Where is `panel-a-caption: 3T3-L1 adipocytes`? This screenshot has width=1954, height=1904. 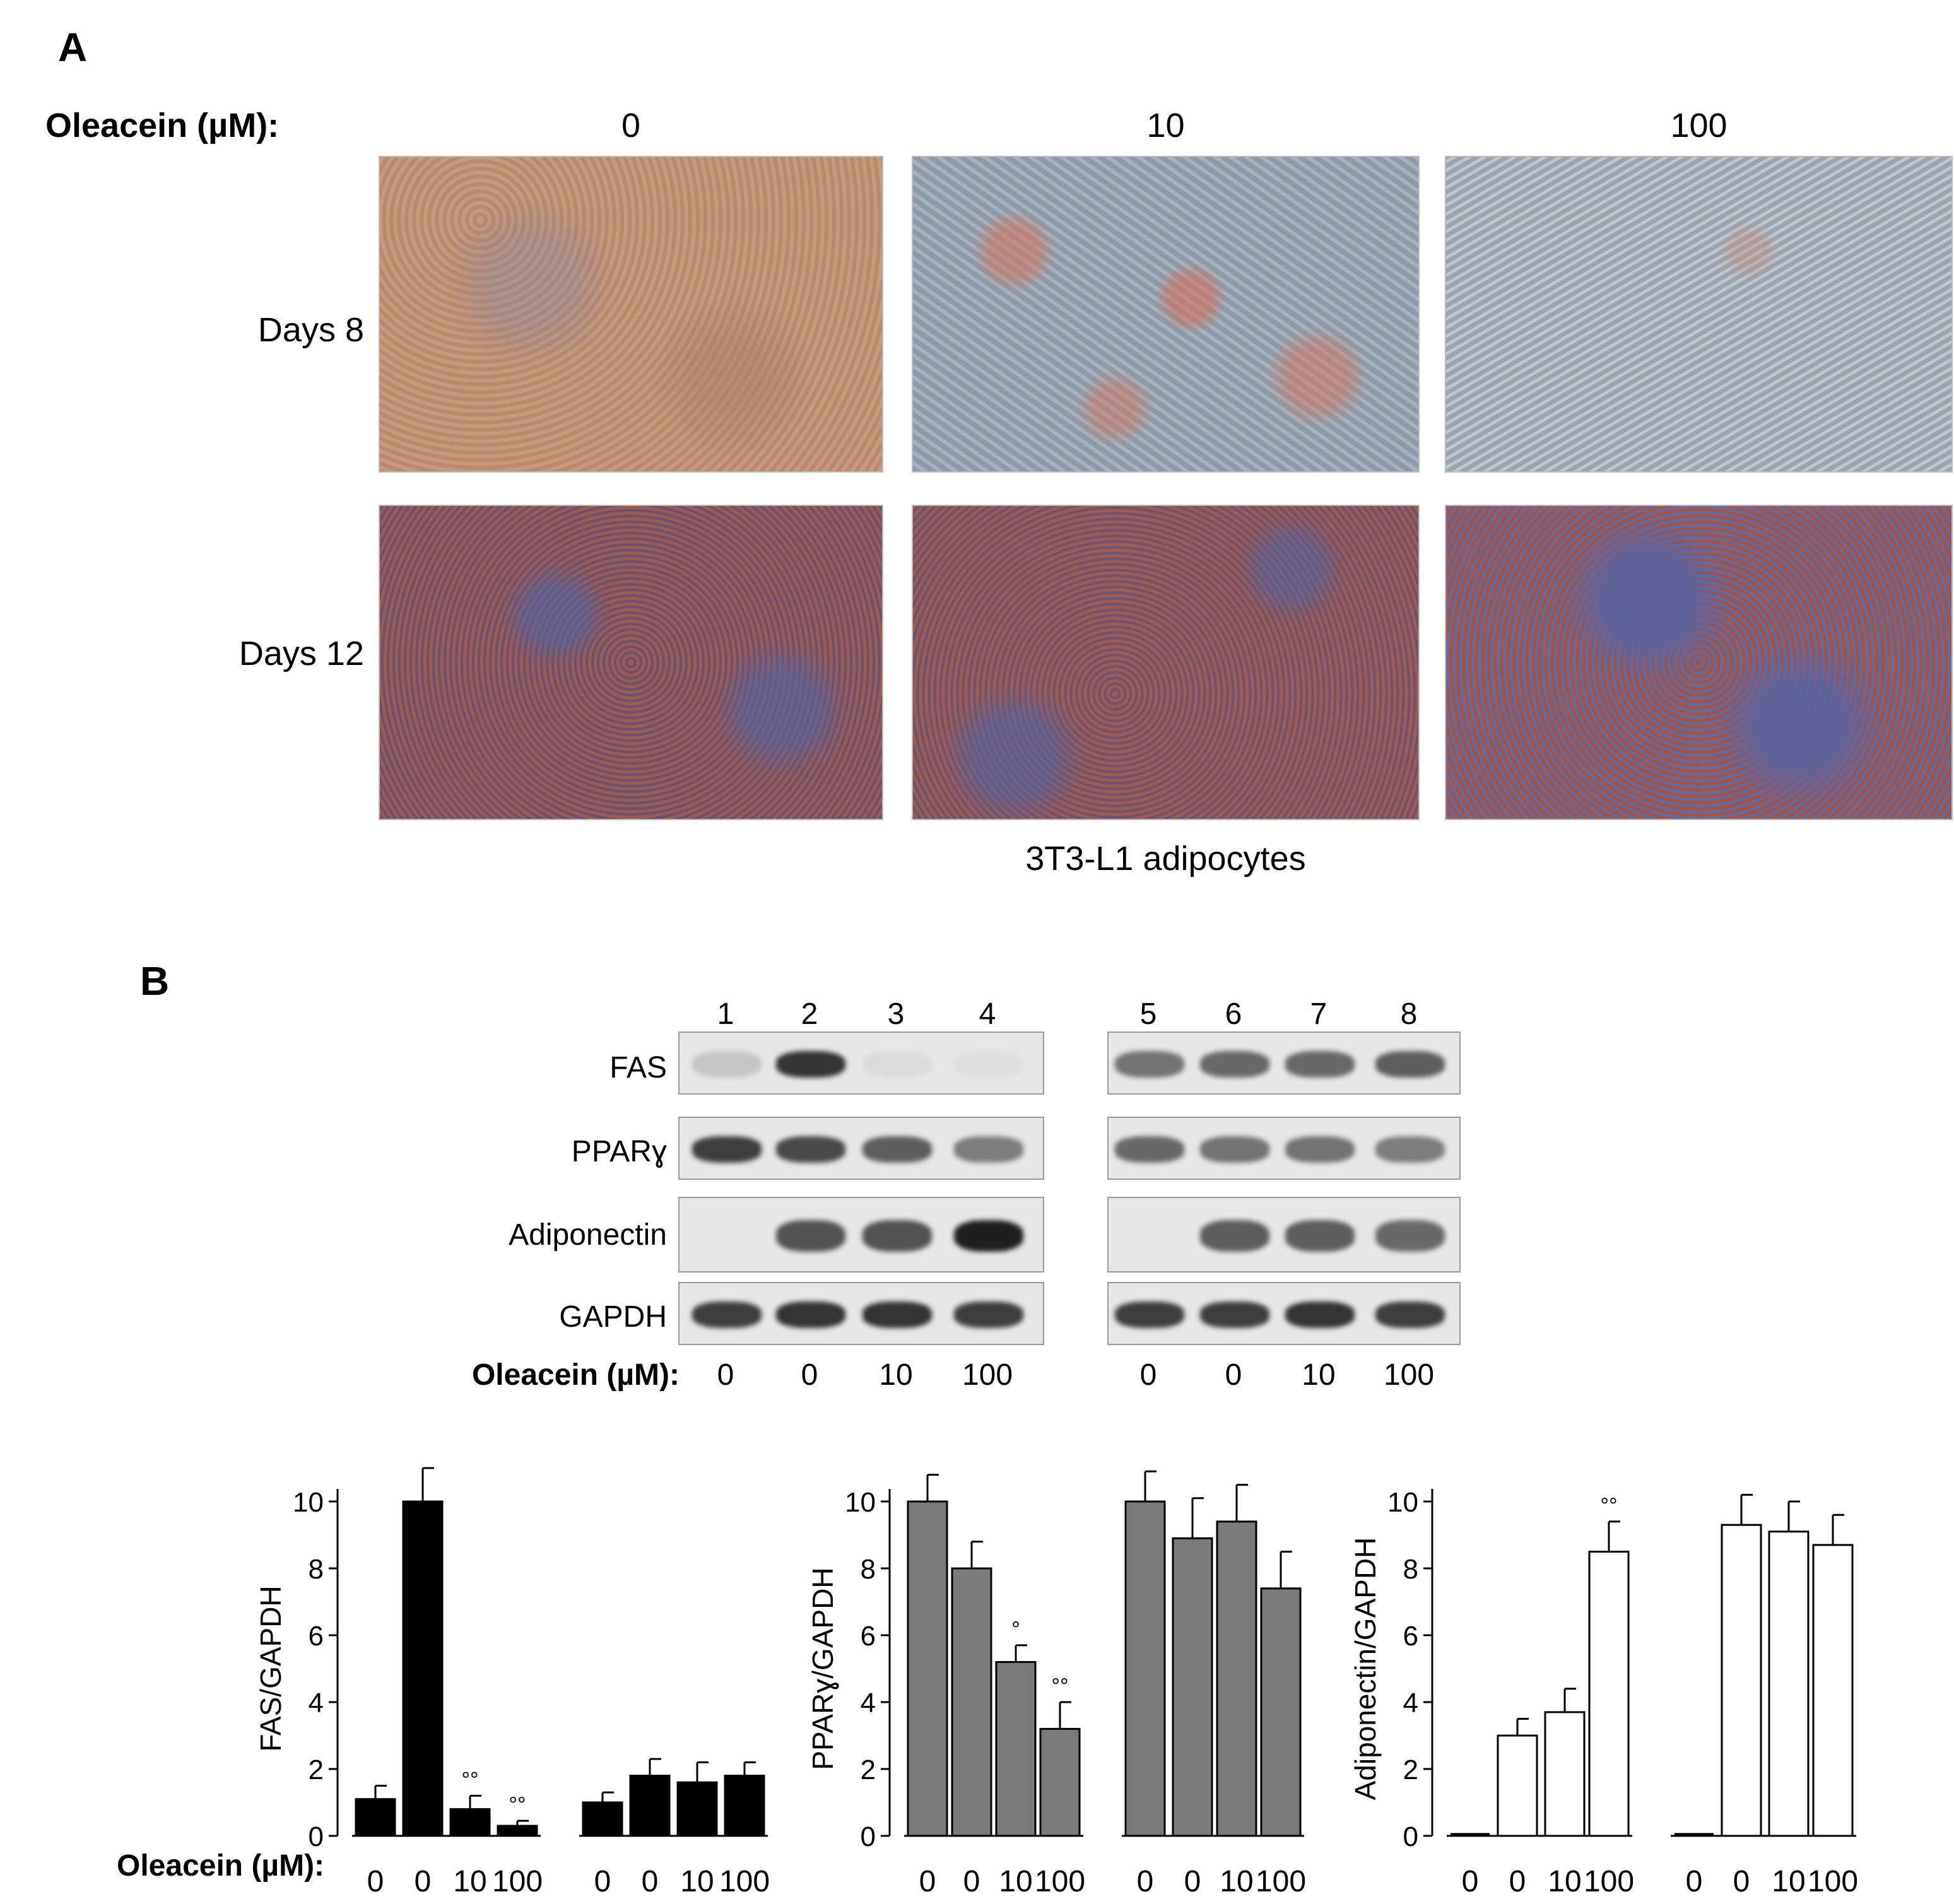
panel-a-caption: 3T3-L1 adipocytes is located at coordinates (1165, 859).